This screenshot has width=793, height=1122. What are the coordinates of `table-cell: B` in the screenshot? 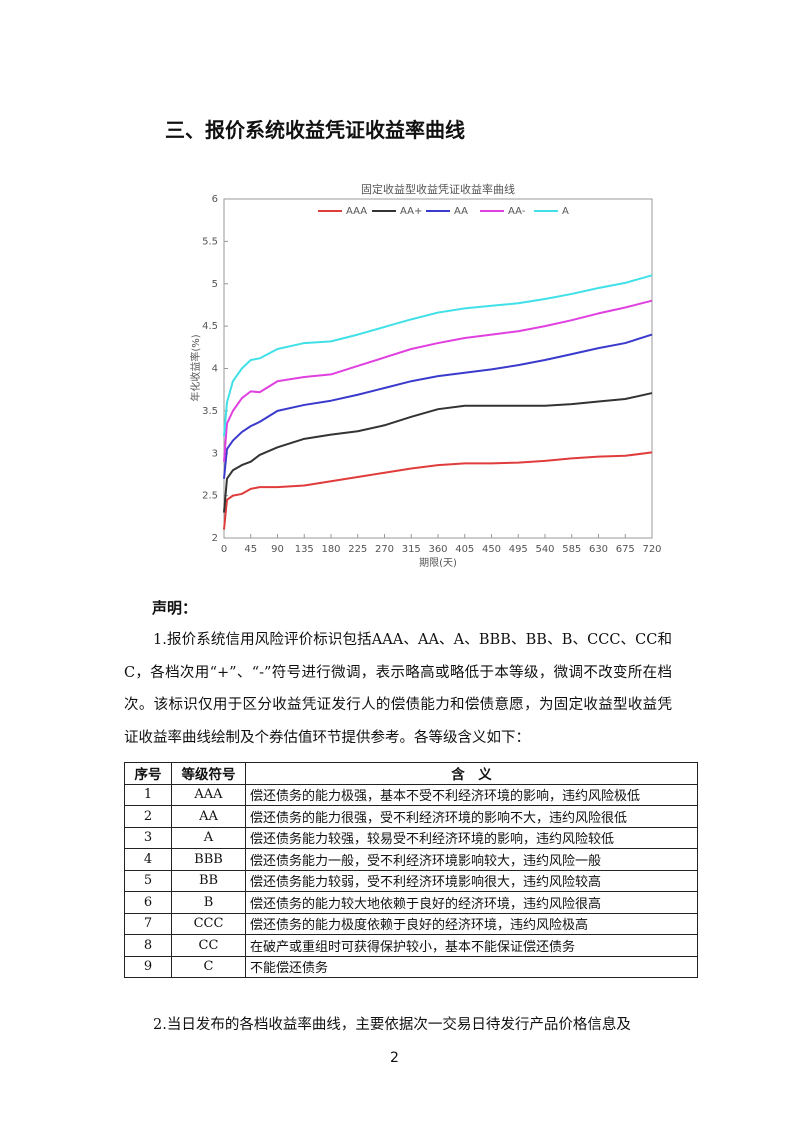 It's located at (208, 902).